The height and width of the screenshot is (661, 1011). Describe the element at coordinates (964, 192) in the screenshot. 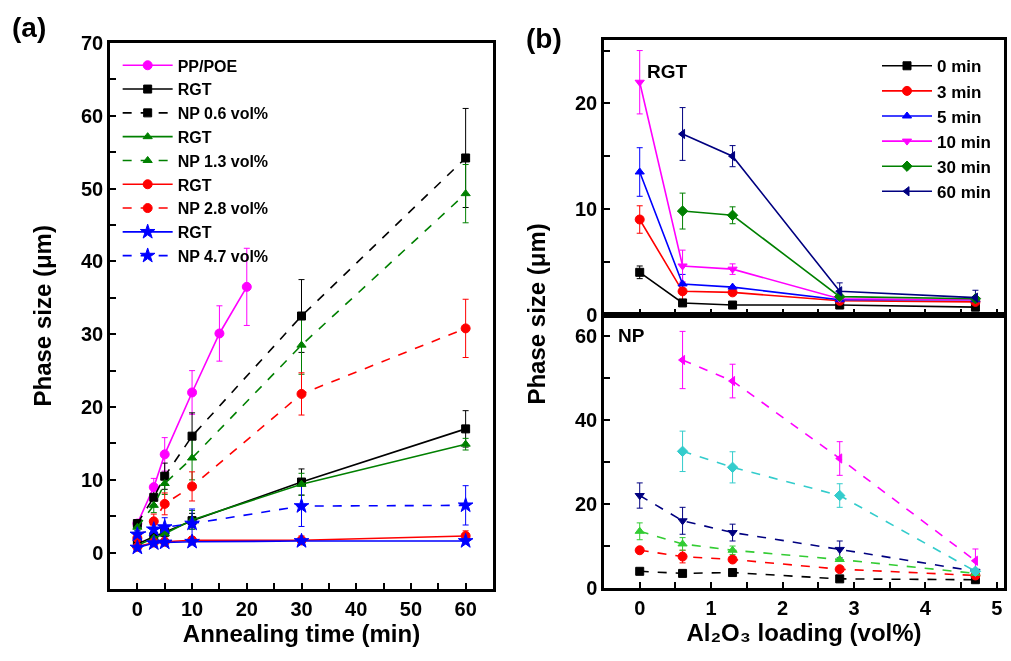

I see `legend-label: 60 min` at that location.